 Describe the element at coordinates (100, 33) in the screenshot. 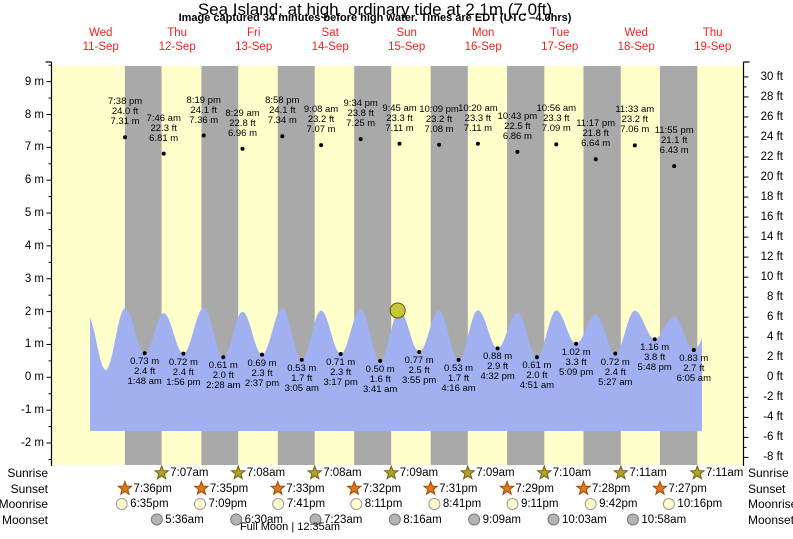

I see `day-of-week: Wed` at that location.